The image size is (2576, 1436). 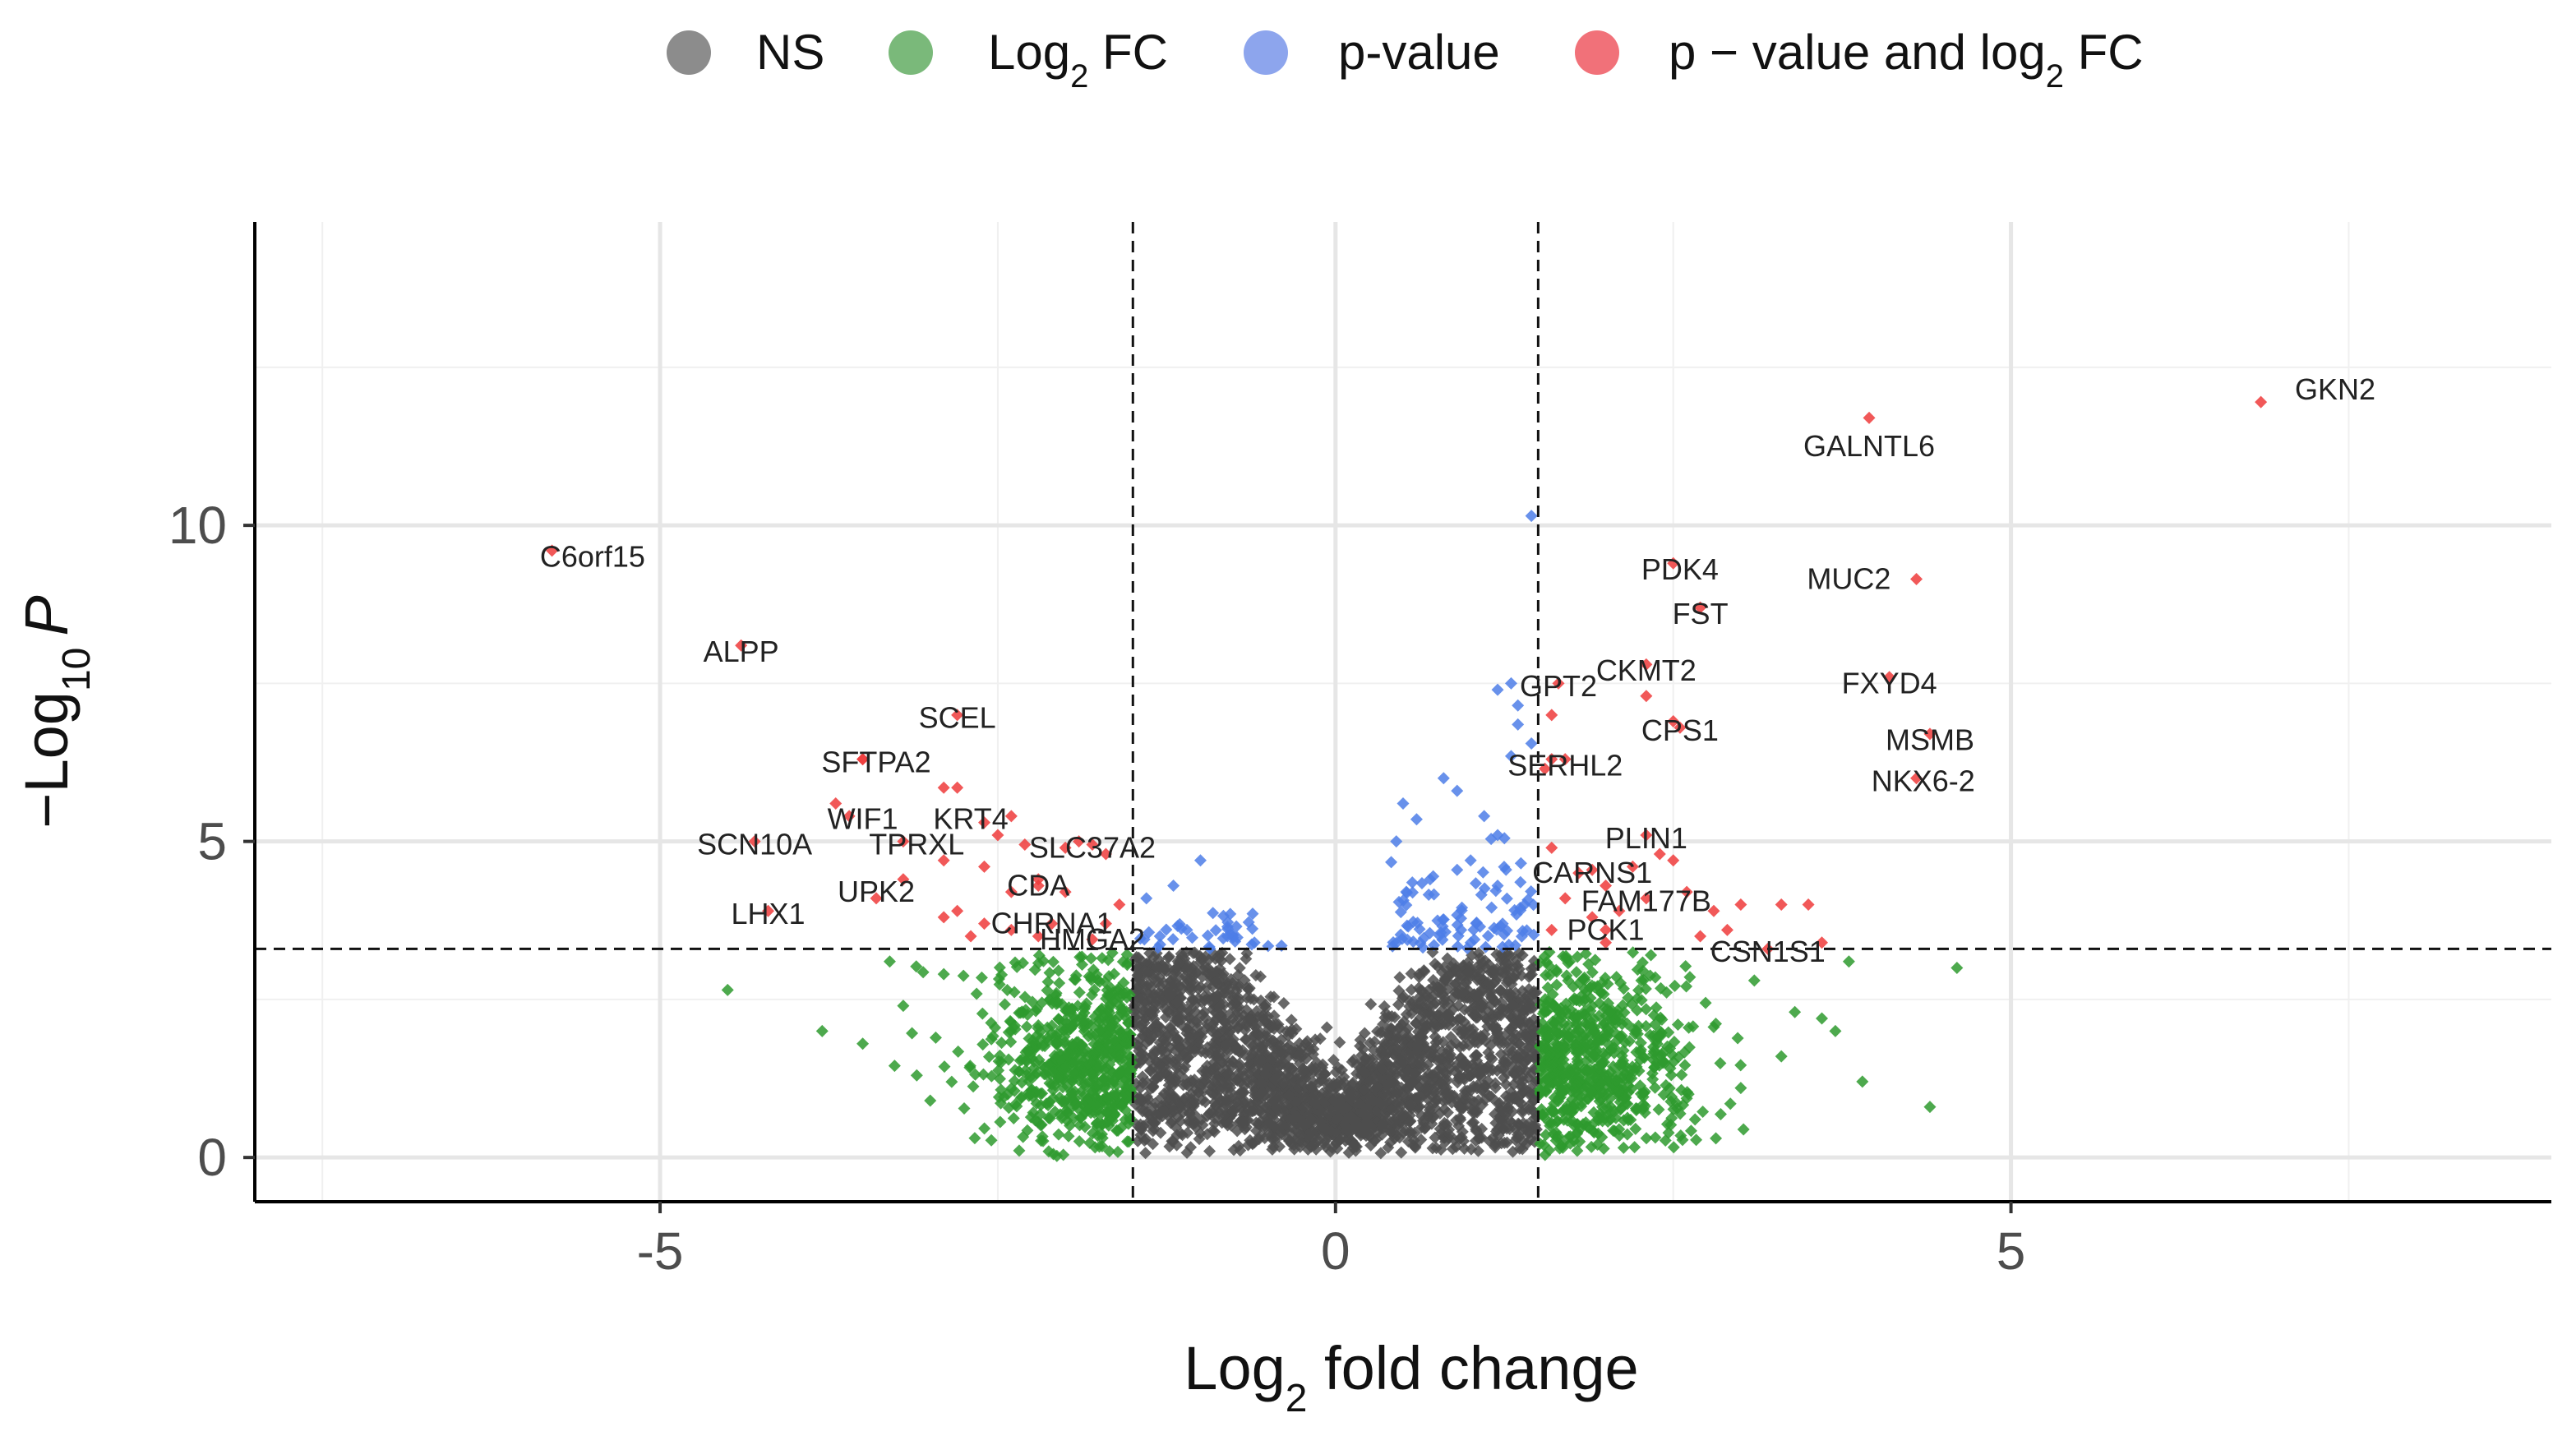 I want to click on gene-label-cps1: CPS1, so click(x=1680, y=730).